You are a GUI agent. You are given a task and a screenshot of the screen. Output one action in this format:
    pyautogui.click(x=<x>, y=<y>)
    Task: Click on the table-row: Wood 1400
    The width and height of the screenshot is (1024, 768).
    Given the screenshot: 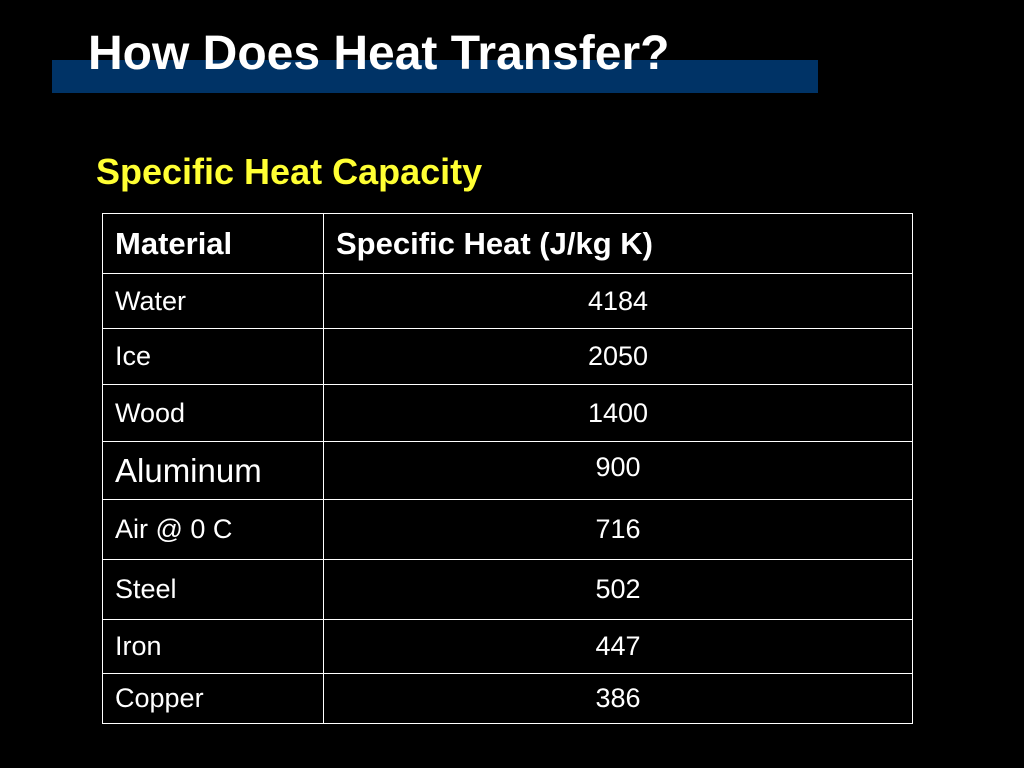 What is the action you would take?
    pyautogui.click(x=507, y=412)
    